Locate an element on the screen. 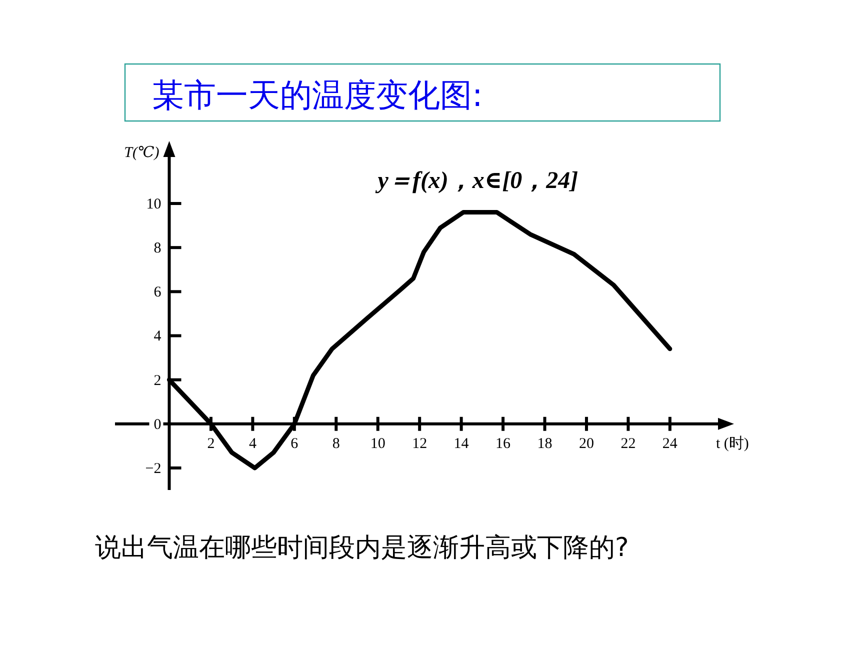  y-axis-title: T(℃) is located at coordinates (142, 153).